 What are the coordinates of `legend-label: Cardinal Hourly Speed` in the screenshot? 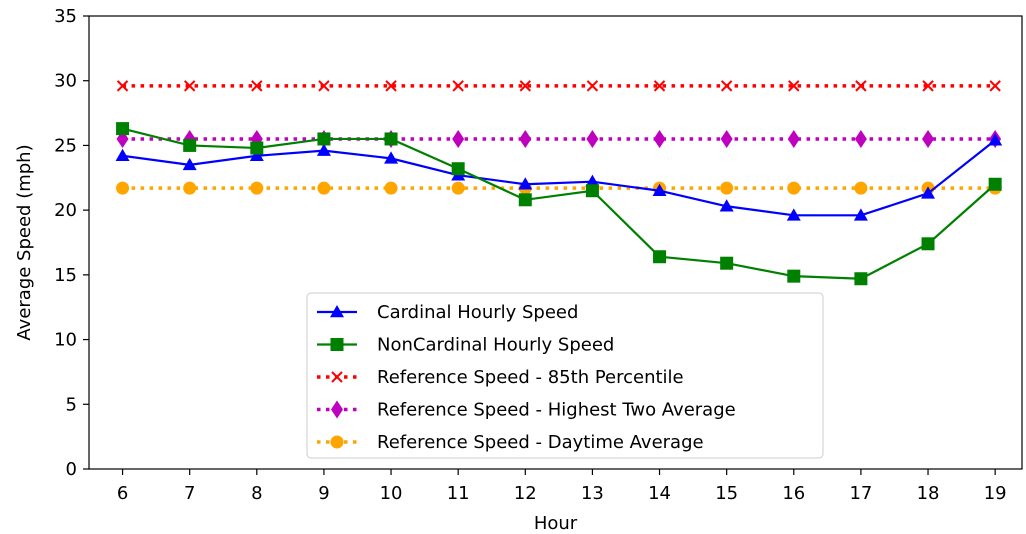 It's located at (477, 312).